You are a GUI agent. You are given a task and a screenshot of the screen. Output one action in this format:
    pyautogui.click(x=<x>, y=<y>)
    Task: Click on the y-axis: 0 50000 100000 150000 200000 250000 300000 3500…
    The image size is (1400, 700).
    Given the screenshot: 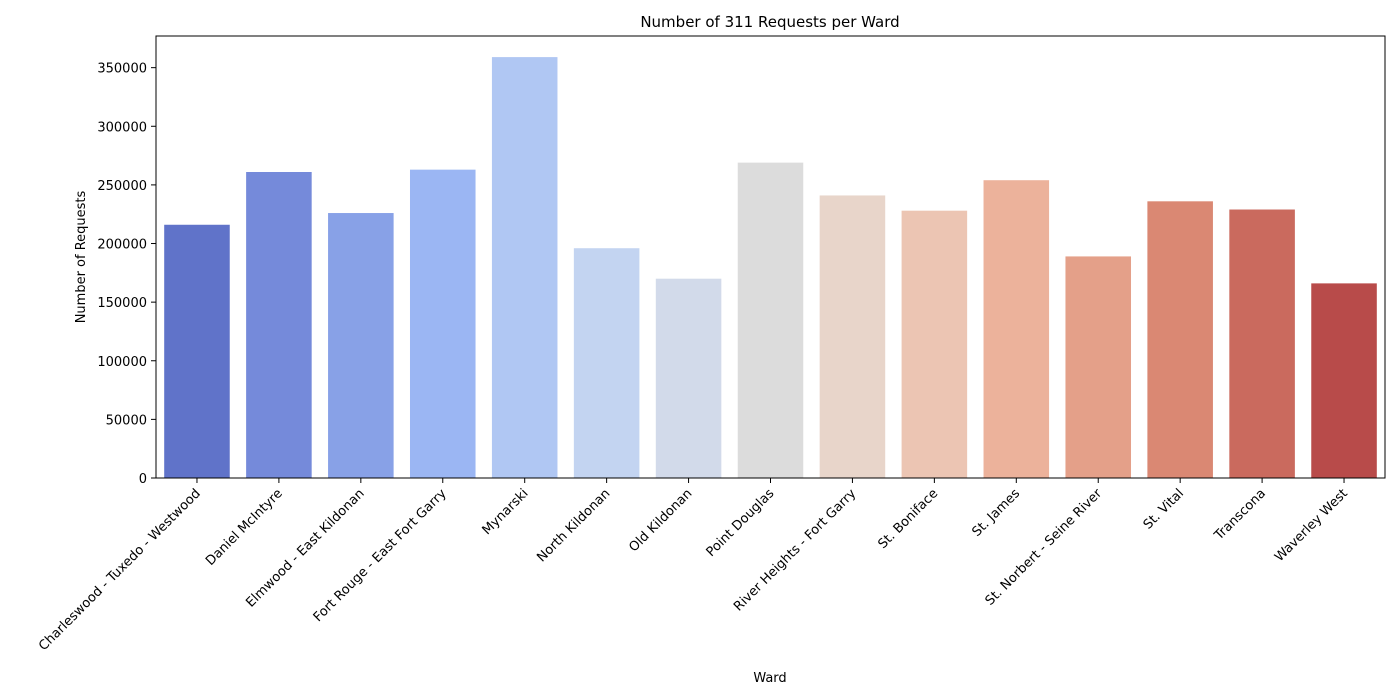 What is the action you would take?
    pyautogui.click(x=126, y=274)
    